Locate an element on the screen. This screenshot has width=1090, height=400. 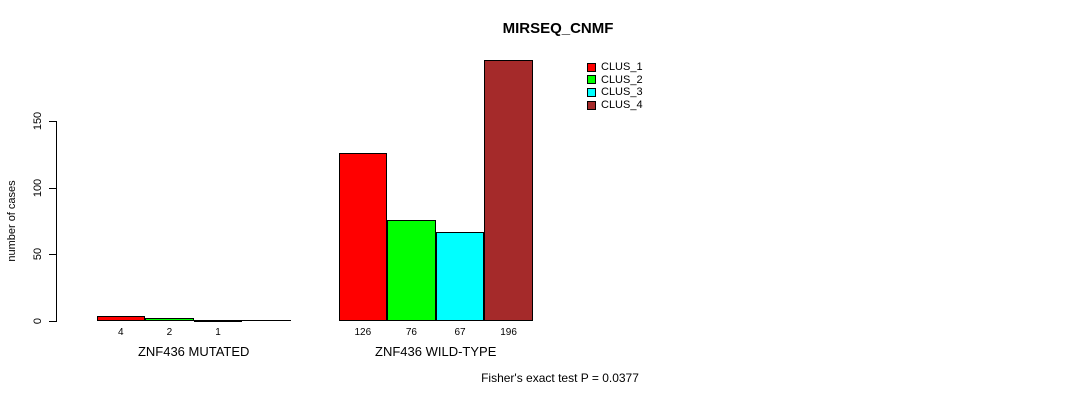
legend-label: CLUS_3 is located at coordinates (622, 92).